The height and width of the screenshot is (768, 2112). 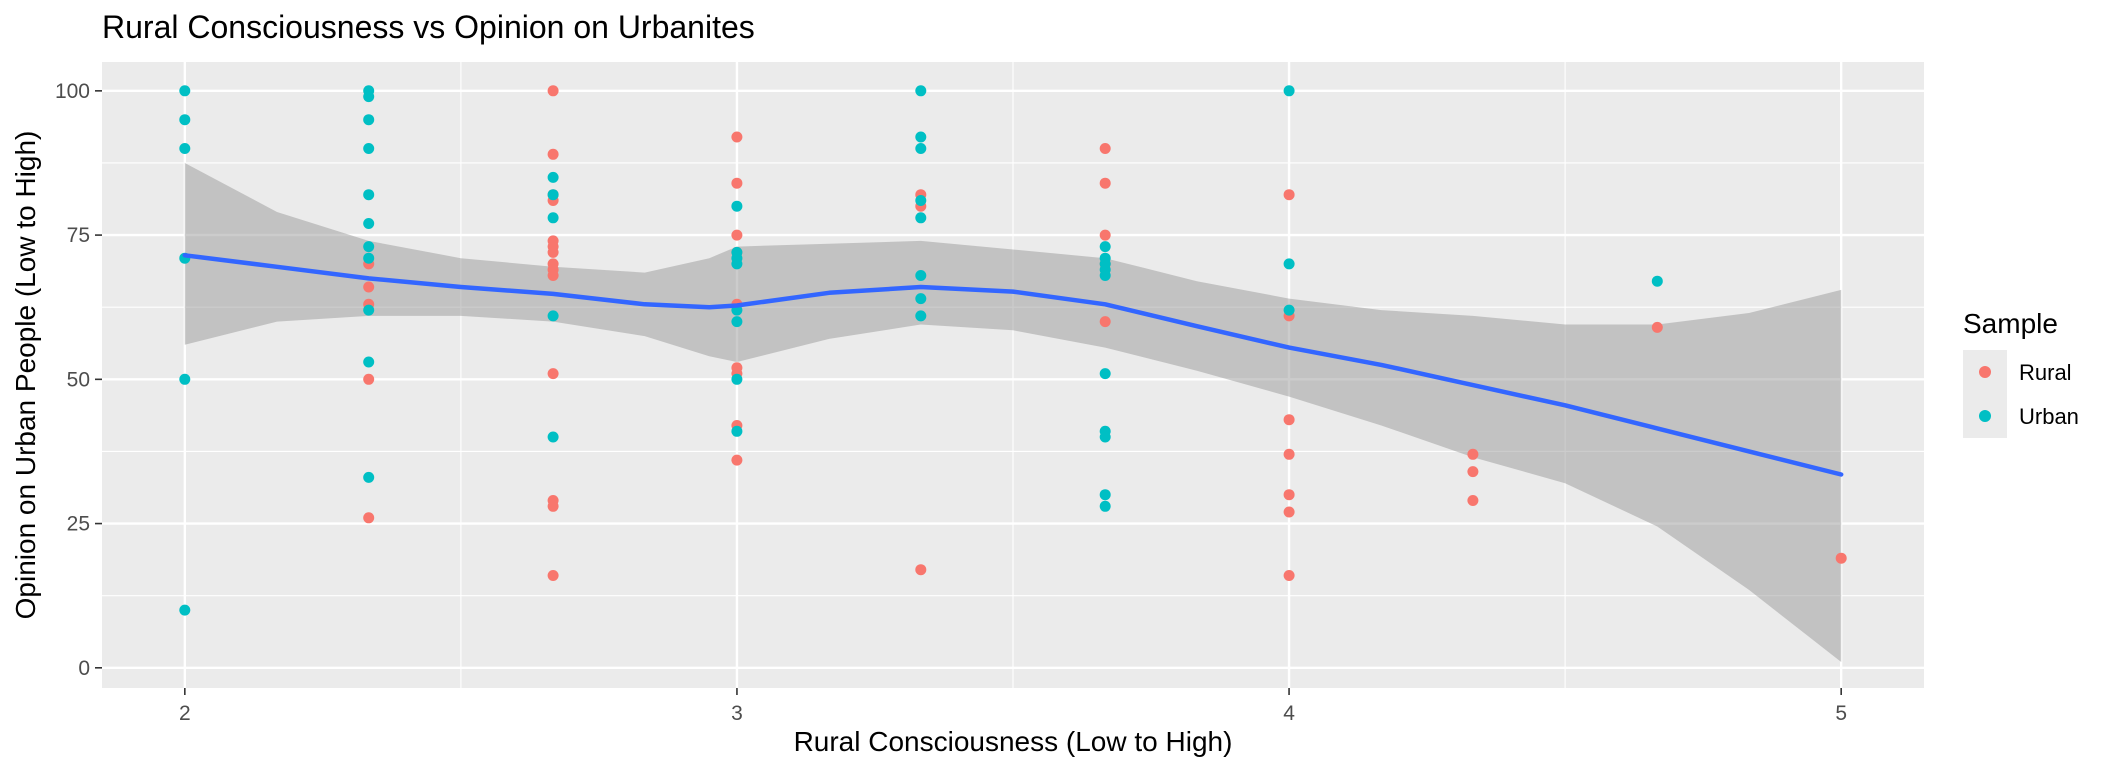 What do you see at coordinates (84, 668) in the screenshot?
I see `y-tick-label: 0` at bounding box center [84, 668].